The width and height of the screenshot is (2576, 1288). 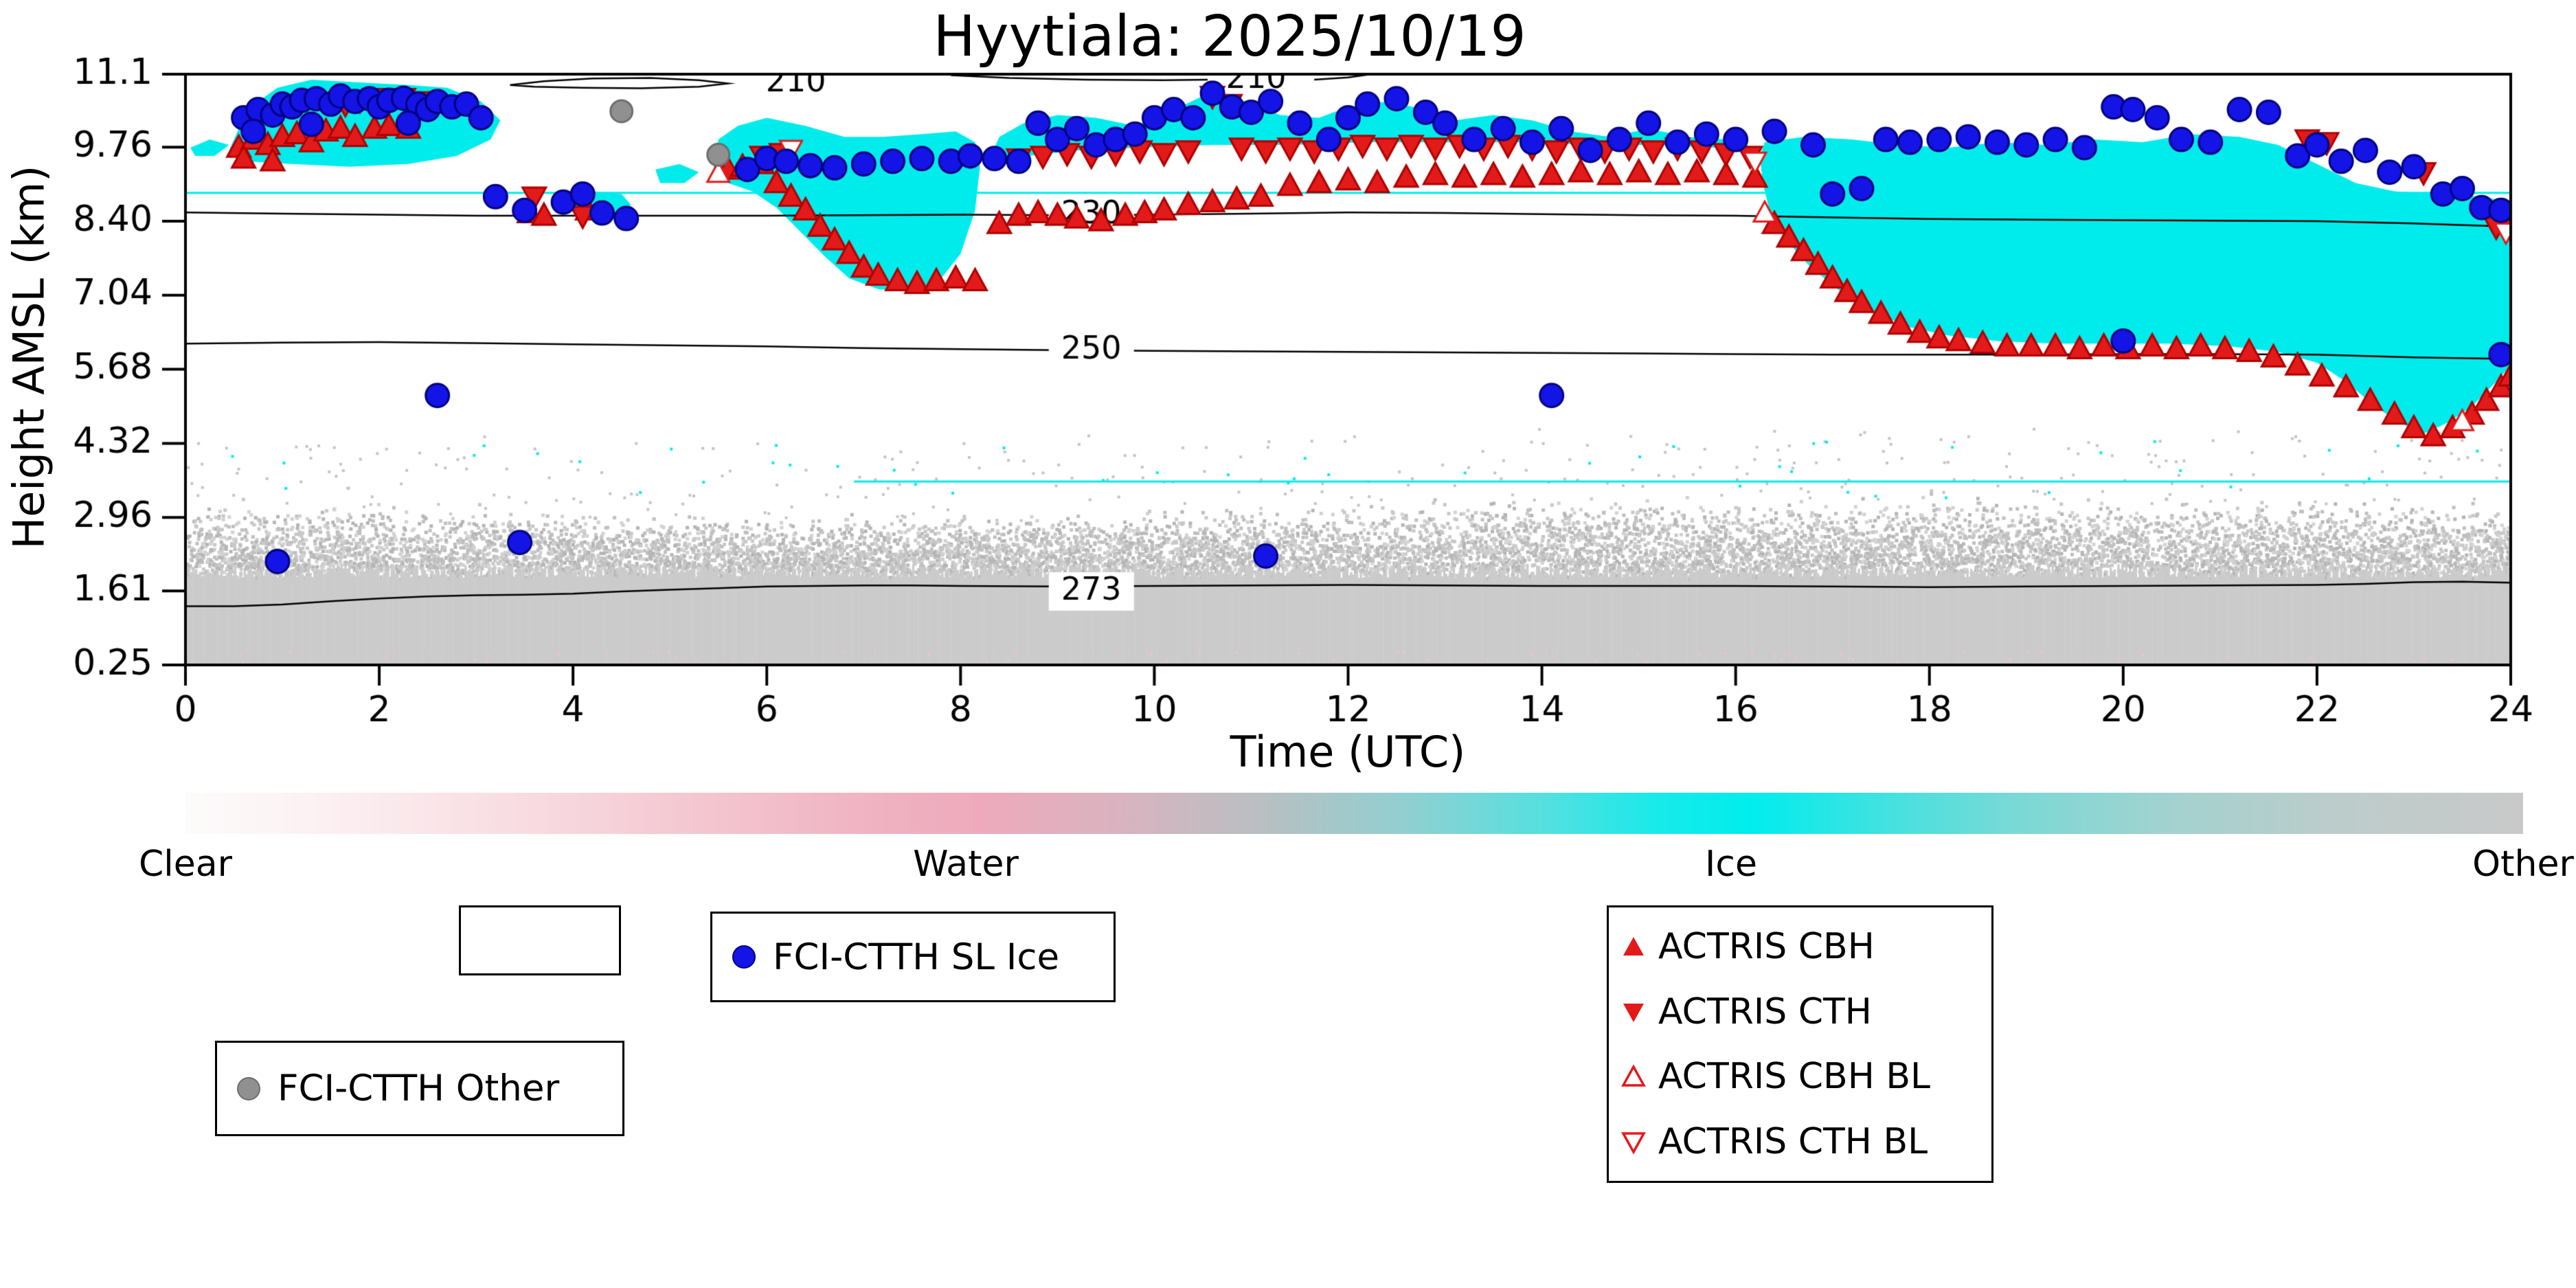 What do you see at coordinates (1633, 1012) in the screenshot?
I see `red-triangle-down-icon` at bounding box center [1633, 1012].